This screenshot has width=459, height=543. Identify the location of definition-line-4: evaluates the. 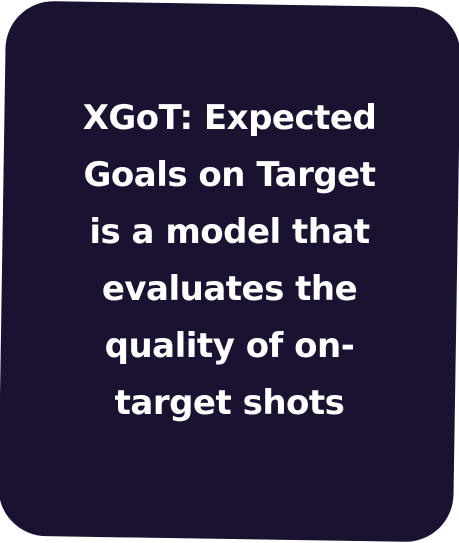
(229, 289).